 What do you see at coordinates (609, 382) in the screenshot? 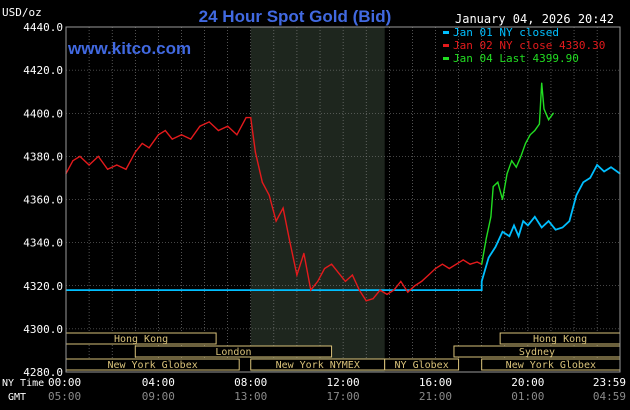
I see `x-tick-ny: 23:59` at bounding box center [609, 382].